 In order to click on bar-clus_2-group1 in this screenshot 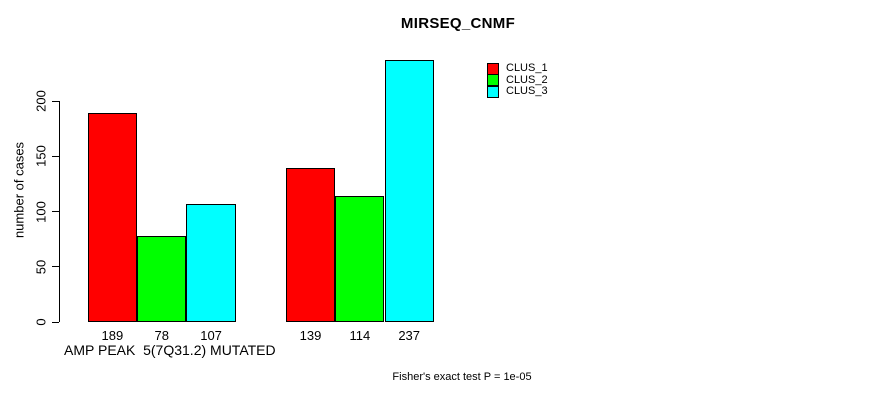, I will do `click(162, 278)`.